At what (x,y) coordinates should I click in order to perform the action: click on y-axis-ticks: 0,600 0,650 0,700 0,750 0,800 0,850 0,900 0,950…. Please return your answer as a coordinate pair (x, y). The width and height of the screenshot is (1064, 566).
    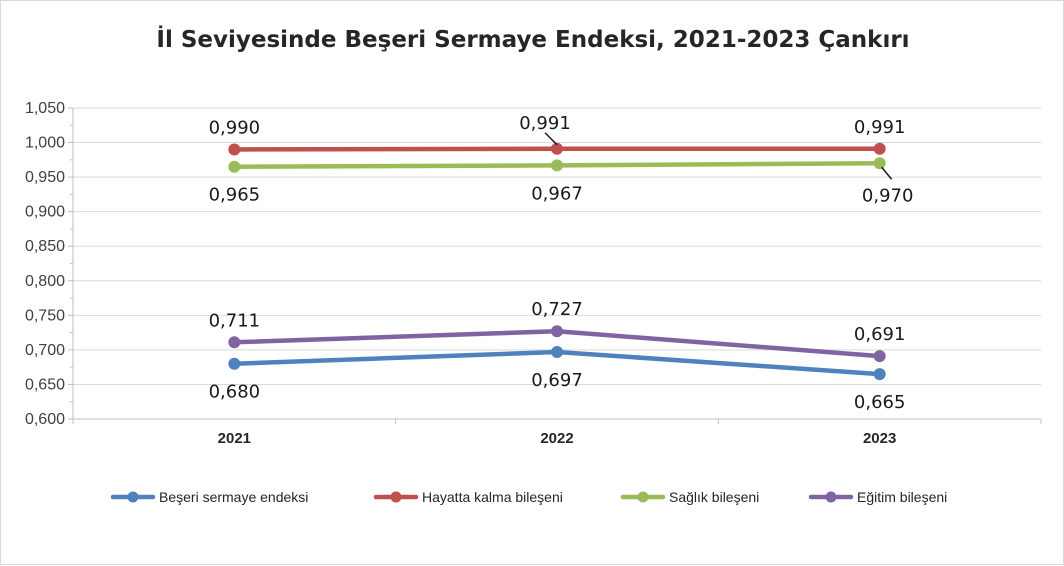
    Looking at the image, I should click on (45, 264).